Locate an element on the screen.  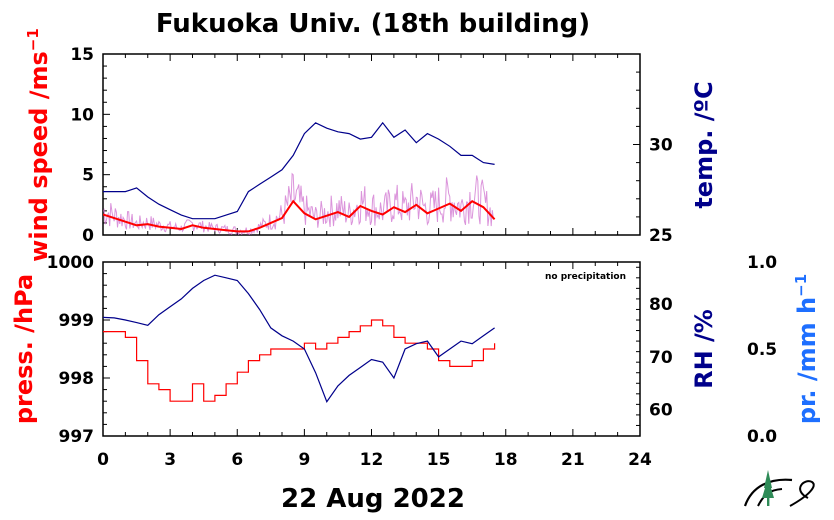
humidity-line is located at coordinates (299, 338).